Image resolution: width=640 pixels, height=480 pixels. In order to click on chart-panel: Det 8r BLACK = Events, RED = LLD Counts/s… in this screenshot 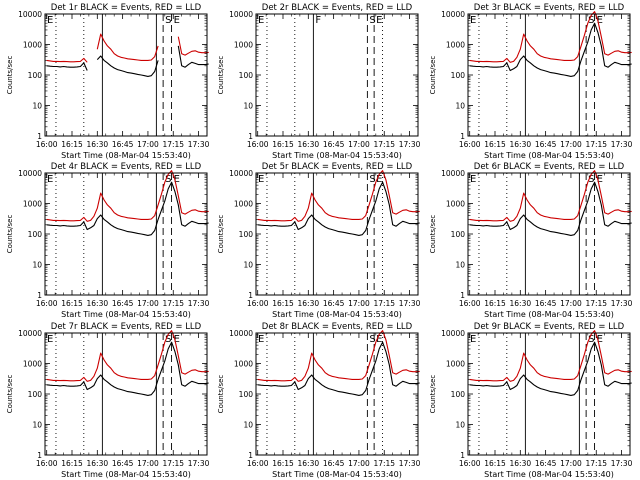, I will do `click(319, 400)`.